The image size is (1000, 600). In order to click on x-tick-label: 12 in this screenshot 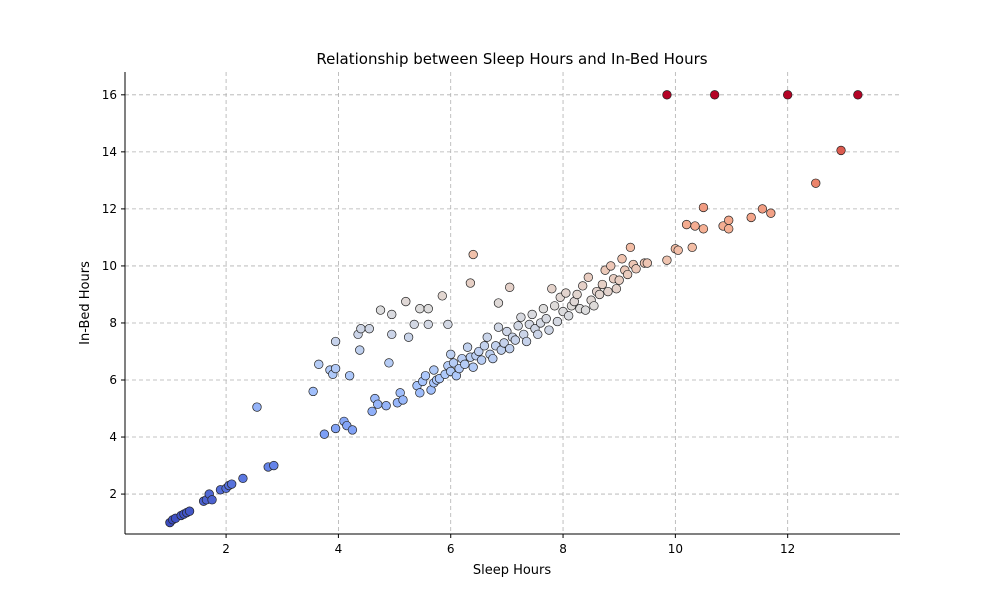, I will do `click(787, 549)`.